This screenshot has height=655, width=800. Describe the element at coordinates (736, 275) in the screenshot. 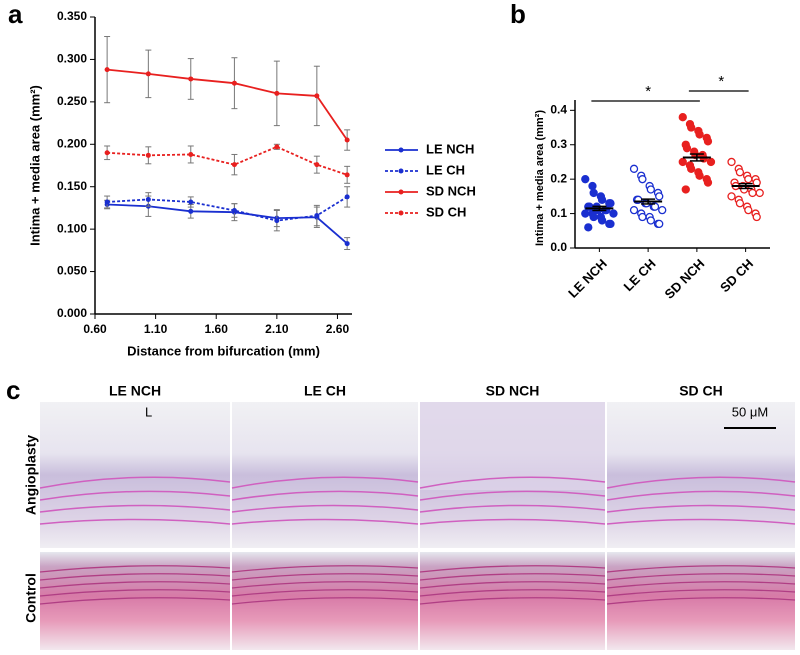

I see `x-tick-label: SD CH` at that location.